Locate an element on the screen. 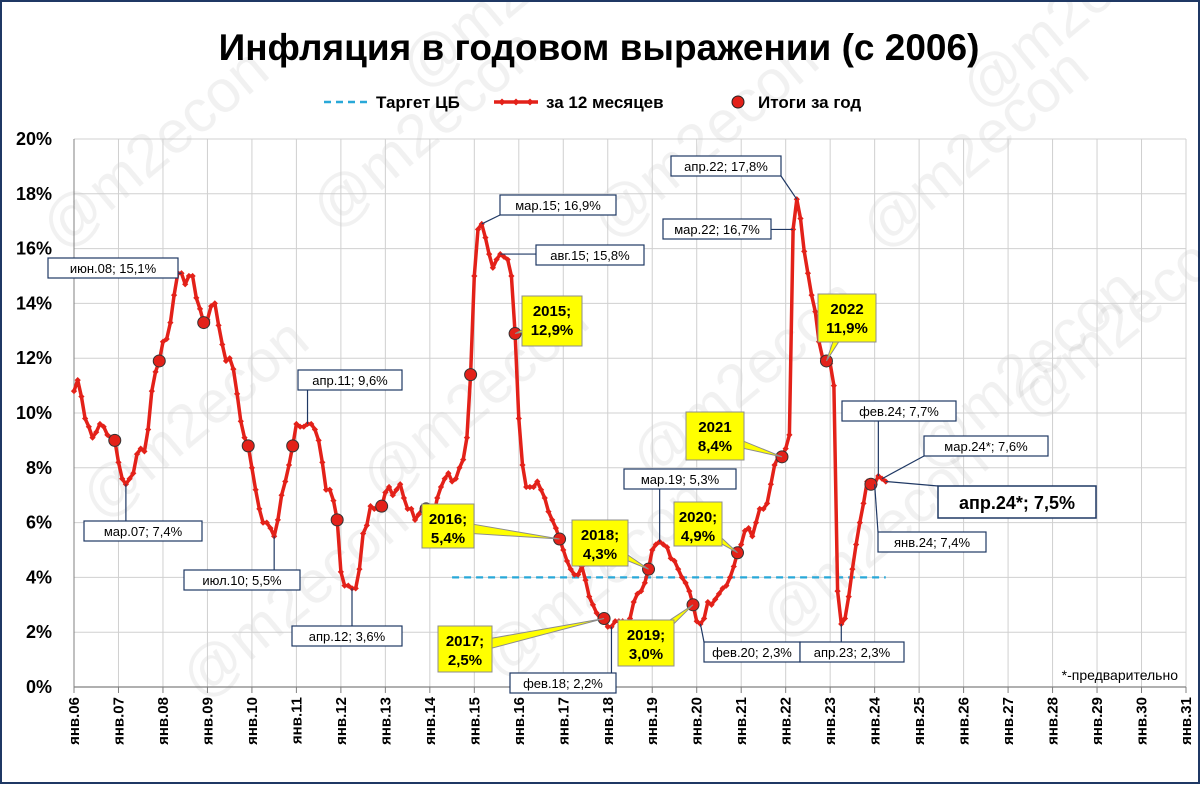 The width and height of the screenshot is (1200, 786). annotation: мар.15; 16,9% is located at coordinates (549, 209).